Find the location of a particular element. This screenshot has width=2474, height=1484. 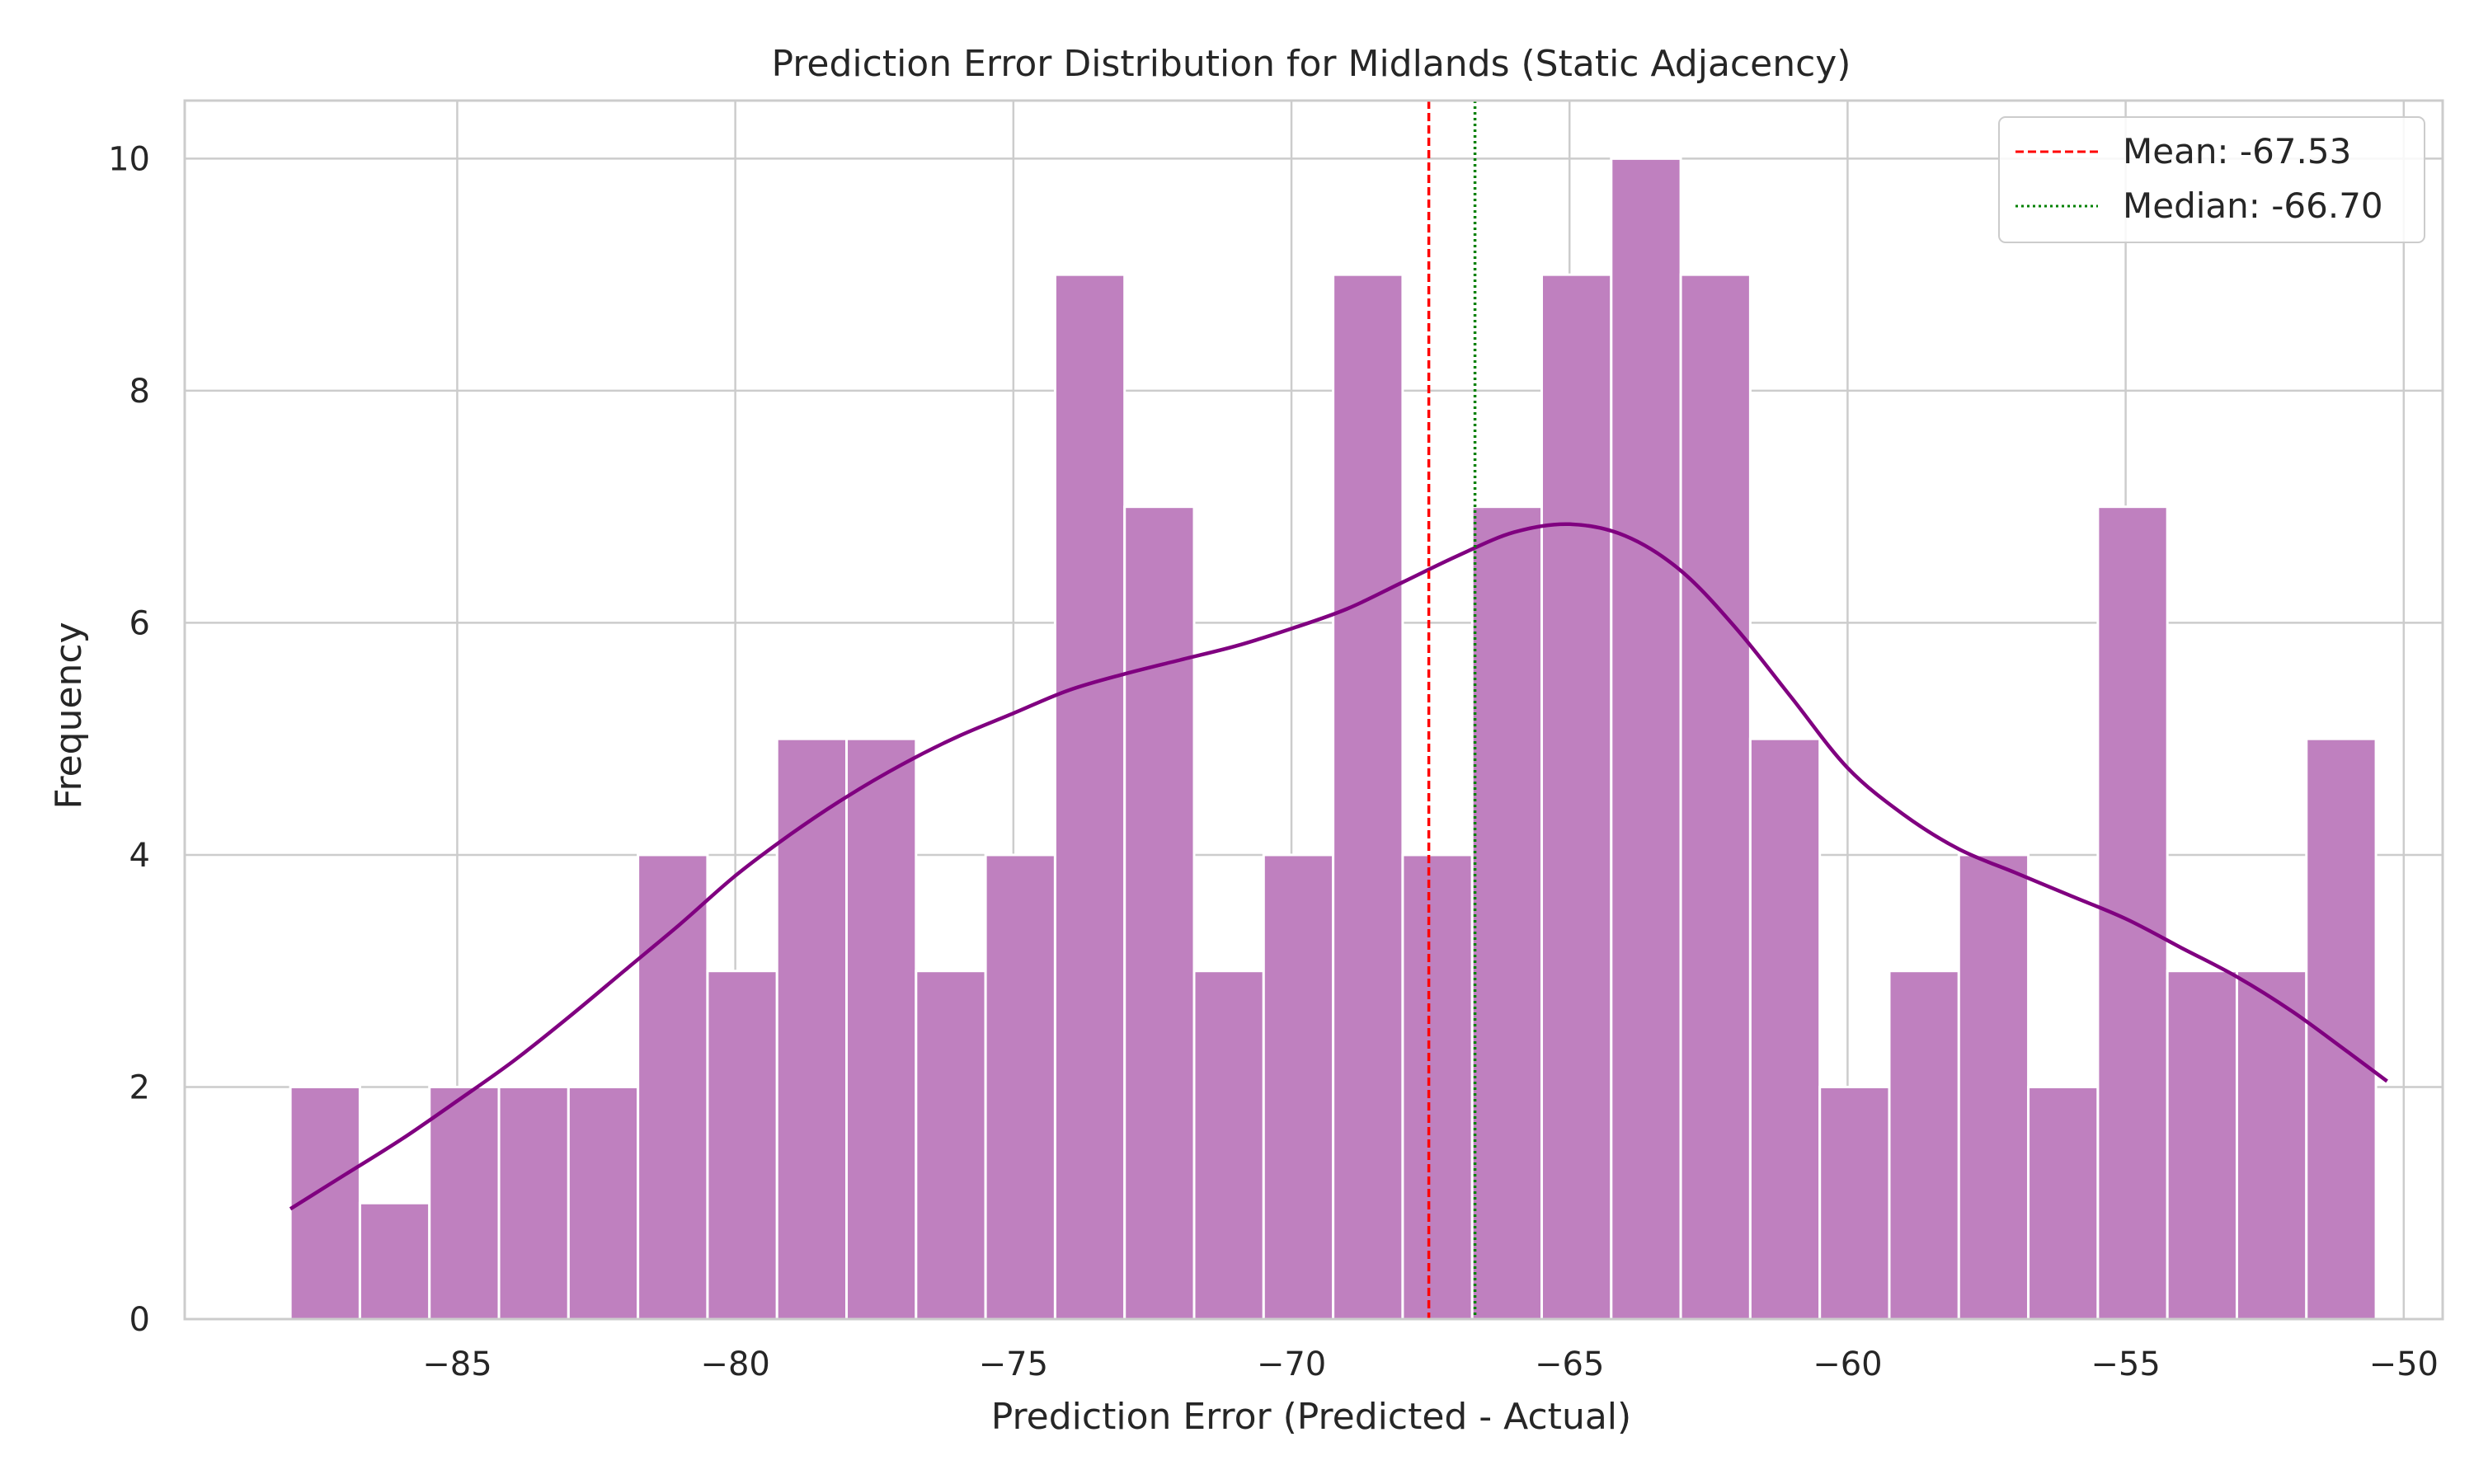

y-tick-label: 2 is located at coordinates (139, 1087).